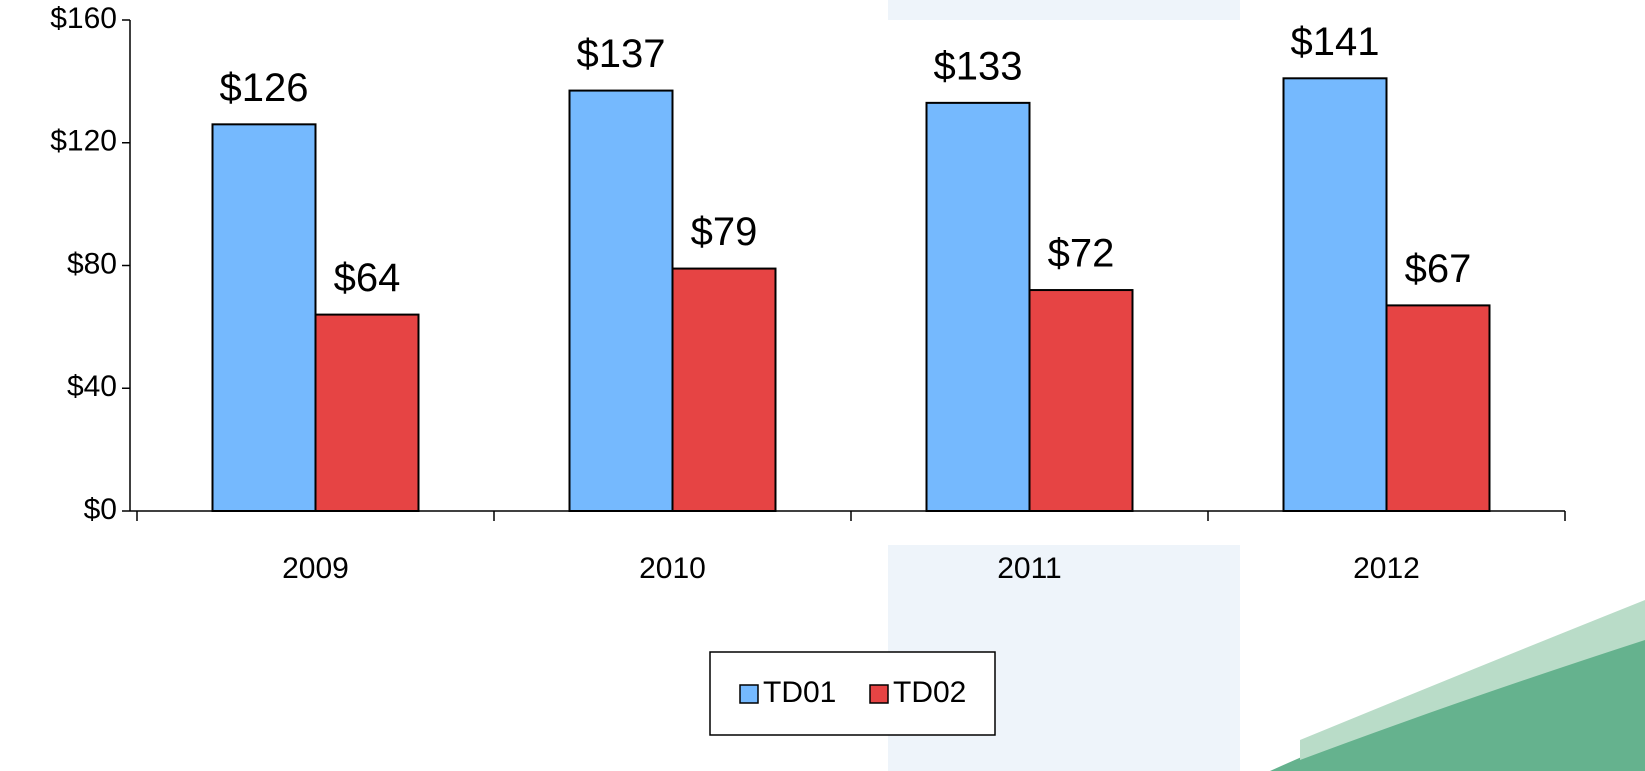  Describe the element at coordinates (621, 54) in the screenshot. I see `data-label: $137` at that location.